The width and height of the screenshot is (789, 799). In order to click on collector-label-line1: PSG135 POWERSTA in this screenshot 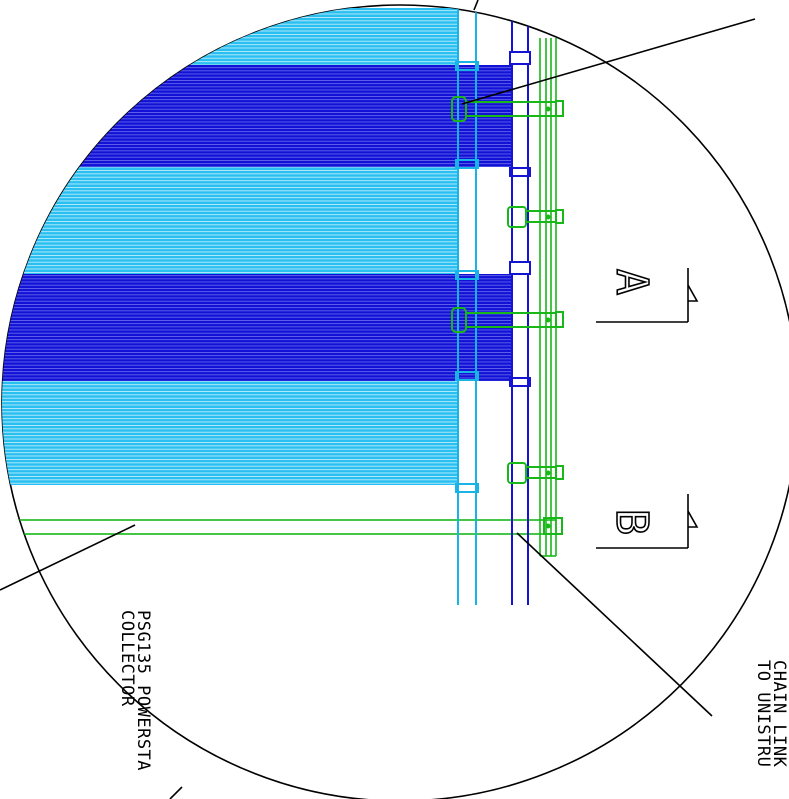, I will do `click(143, 690)`.